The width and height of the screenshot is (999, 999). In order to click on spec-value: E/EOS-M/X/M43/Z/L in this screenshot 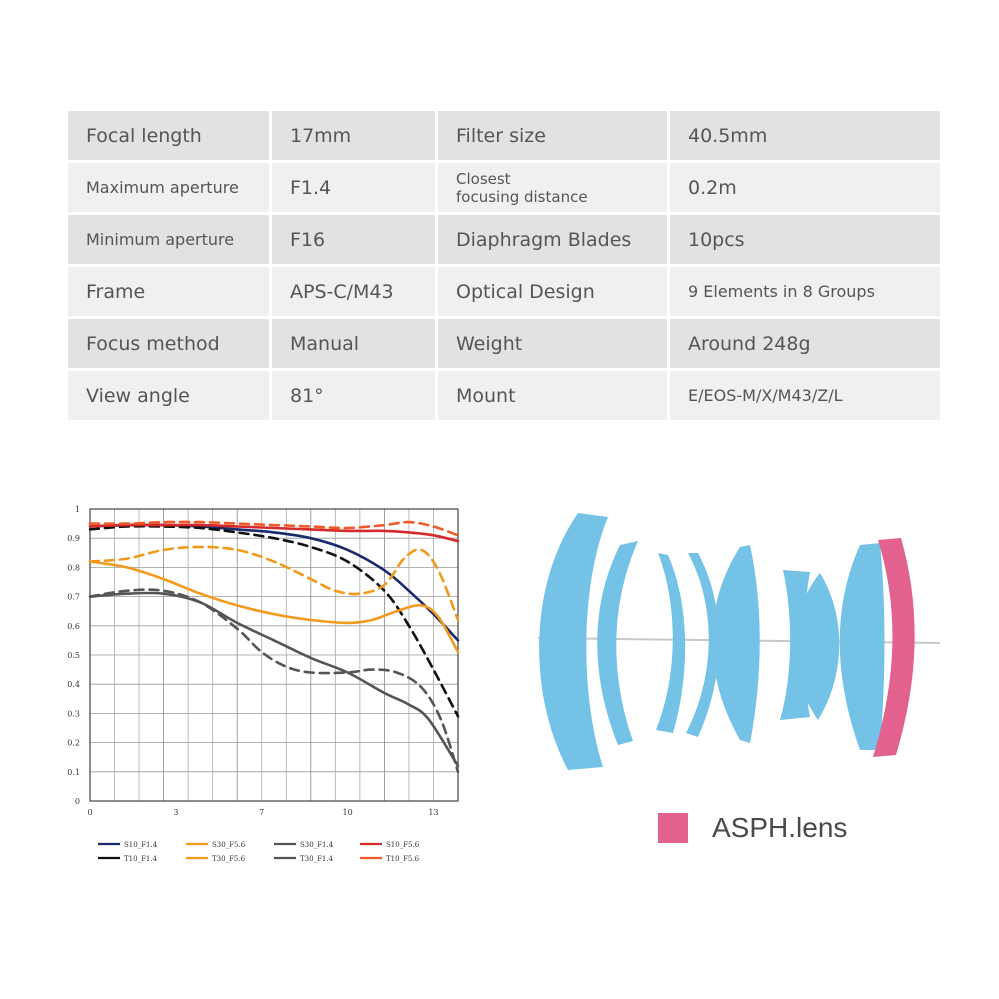, I will do `click(805, 397)`.